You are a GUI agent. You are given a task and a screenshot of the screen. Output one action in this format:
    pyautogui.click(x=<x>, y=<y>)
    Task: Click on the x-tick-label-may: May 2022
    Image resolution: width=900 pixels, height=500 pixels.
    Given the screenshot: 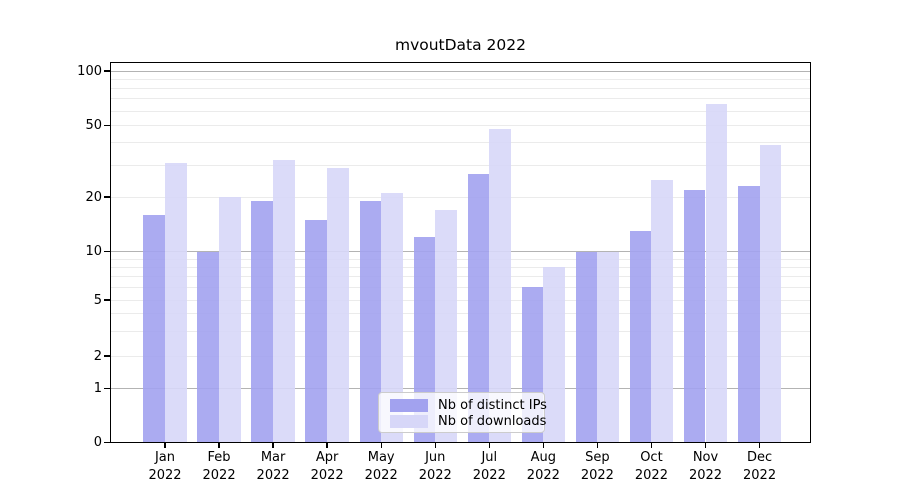 What is the action you would take?
    pyautogui.click(x=381, y=467)
    